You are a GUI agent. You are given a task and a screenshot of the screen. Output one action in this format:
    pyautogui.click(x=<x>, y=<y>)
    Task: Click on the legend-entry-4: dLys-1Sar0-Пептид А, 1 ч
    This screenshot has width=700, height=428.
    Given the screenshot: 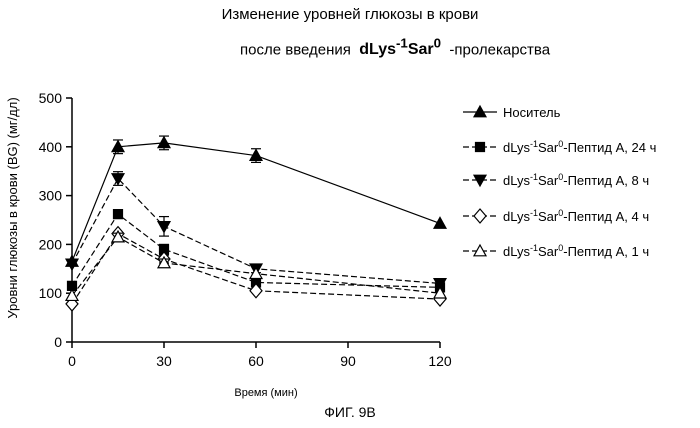 What is the action you would take?
    pyautogui.click(x=556, y=251)
    